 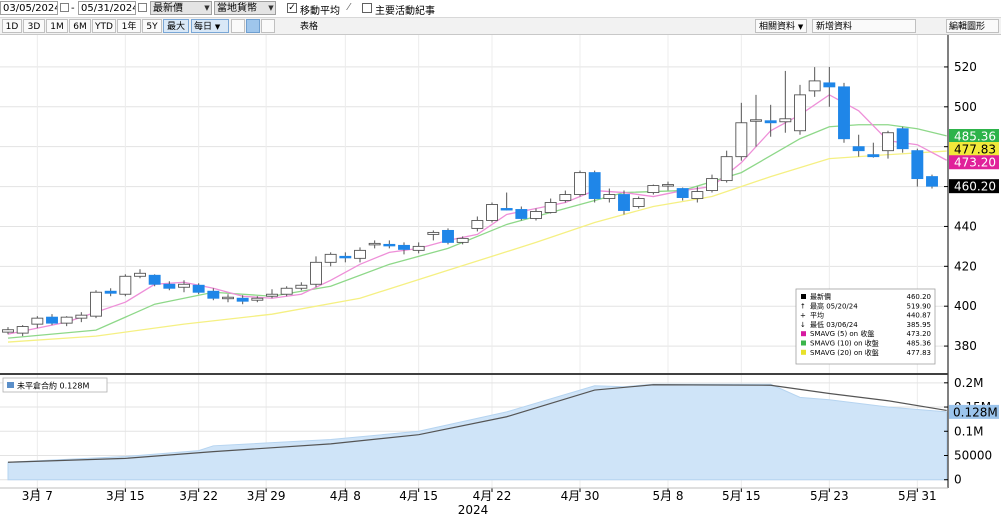 What do you see at coordinates (919, 306) in the screenshot?
I see `legend-value: 519.90` at bounding box center [919, 306].